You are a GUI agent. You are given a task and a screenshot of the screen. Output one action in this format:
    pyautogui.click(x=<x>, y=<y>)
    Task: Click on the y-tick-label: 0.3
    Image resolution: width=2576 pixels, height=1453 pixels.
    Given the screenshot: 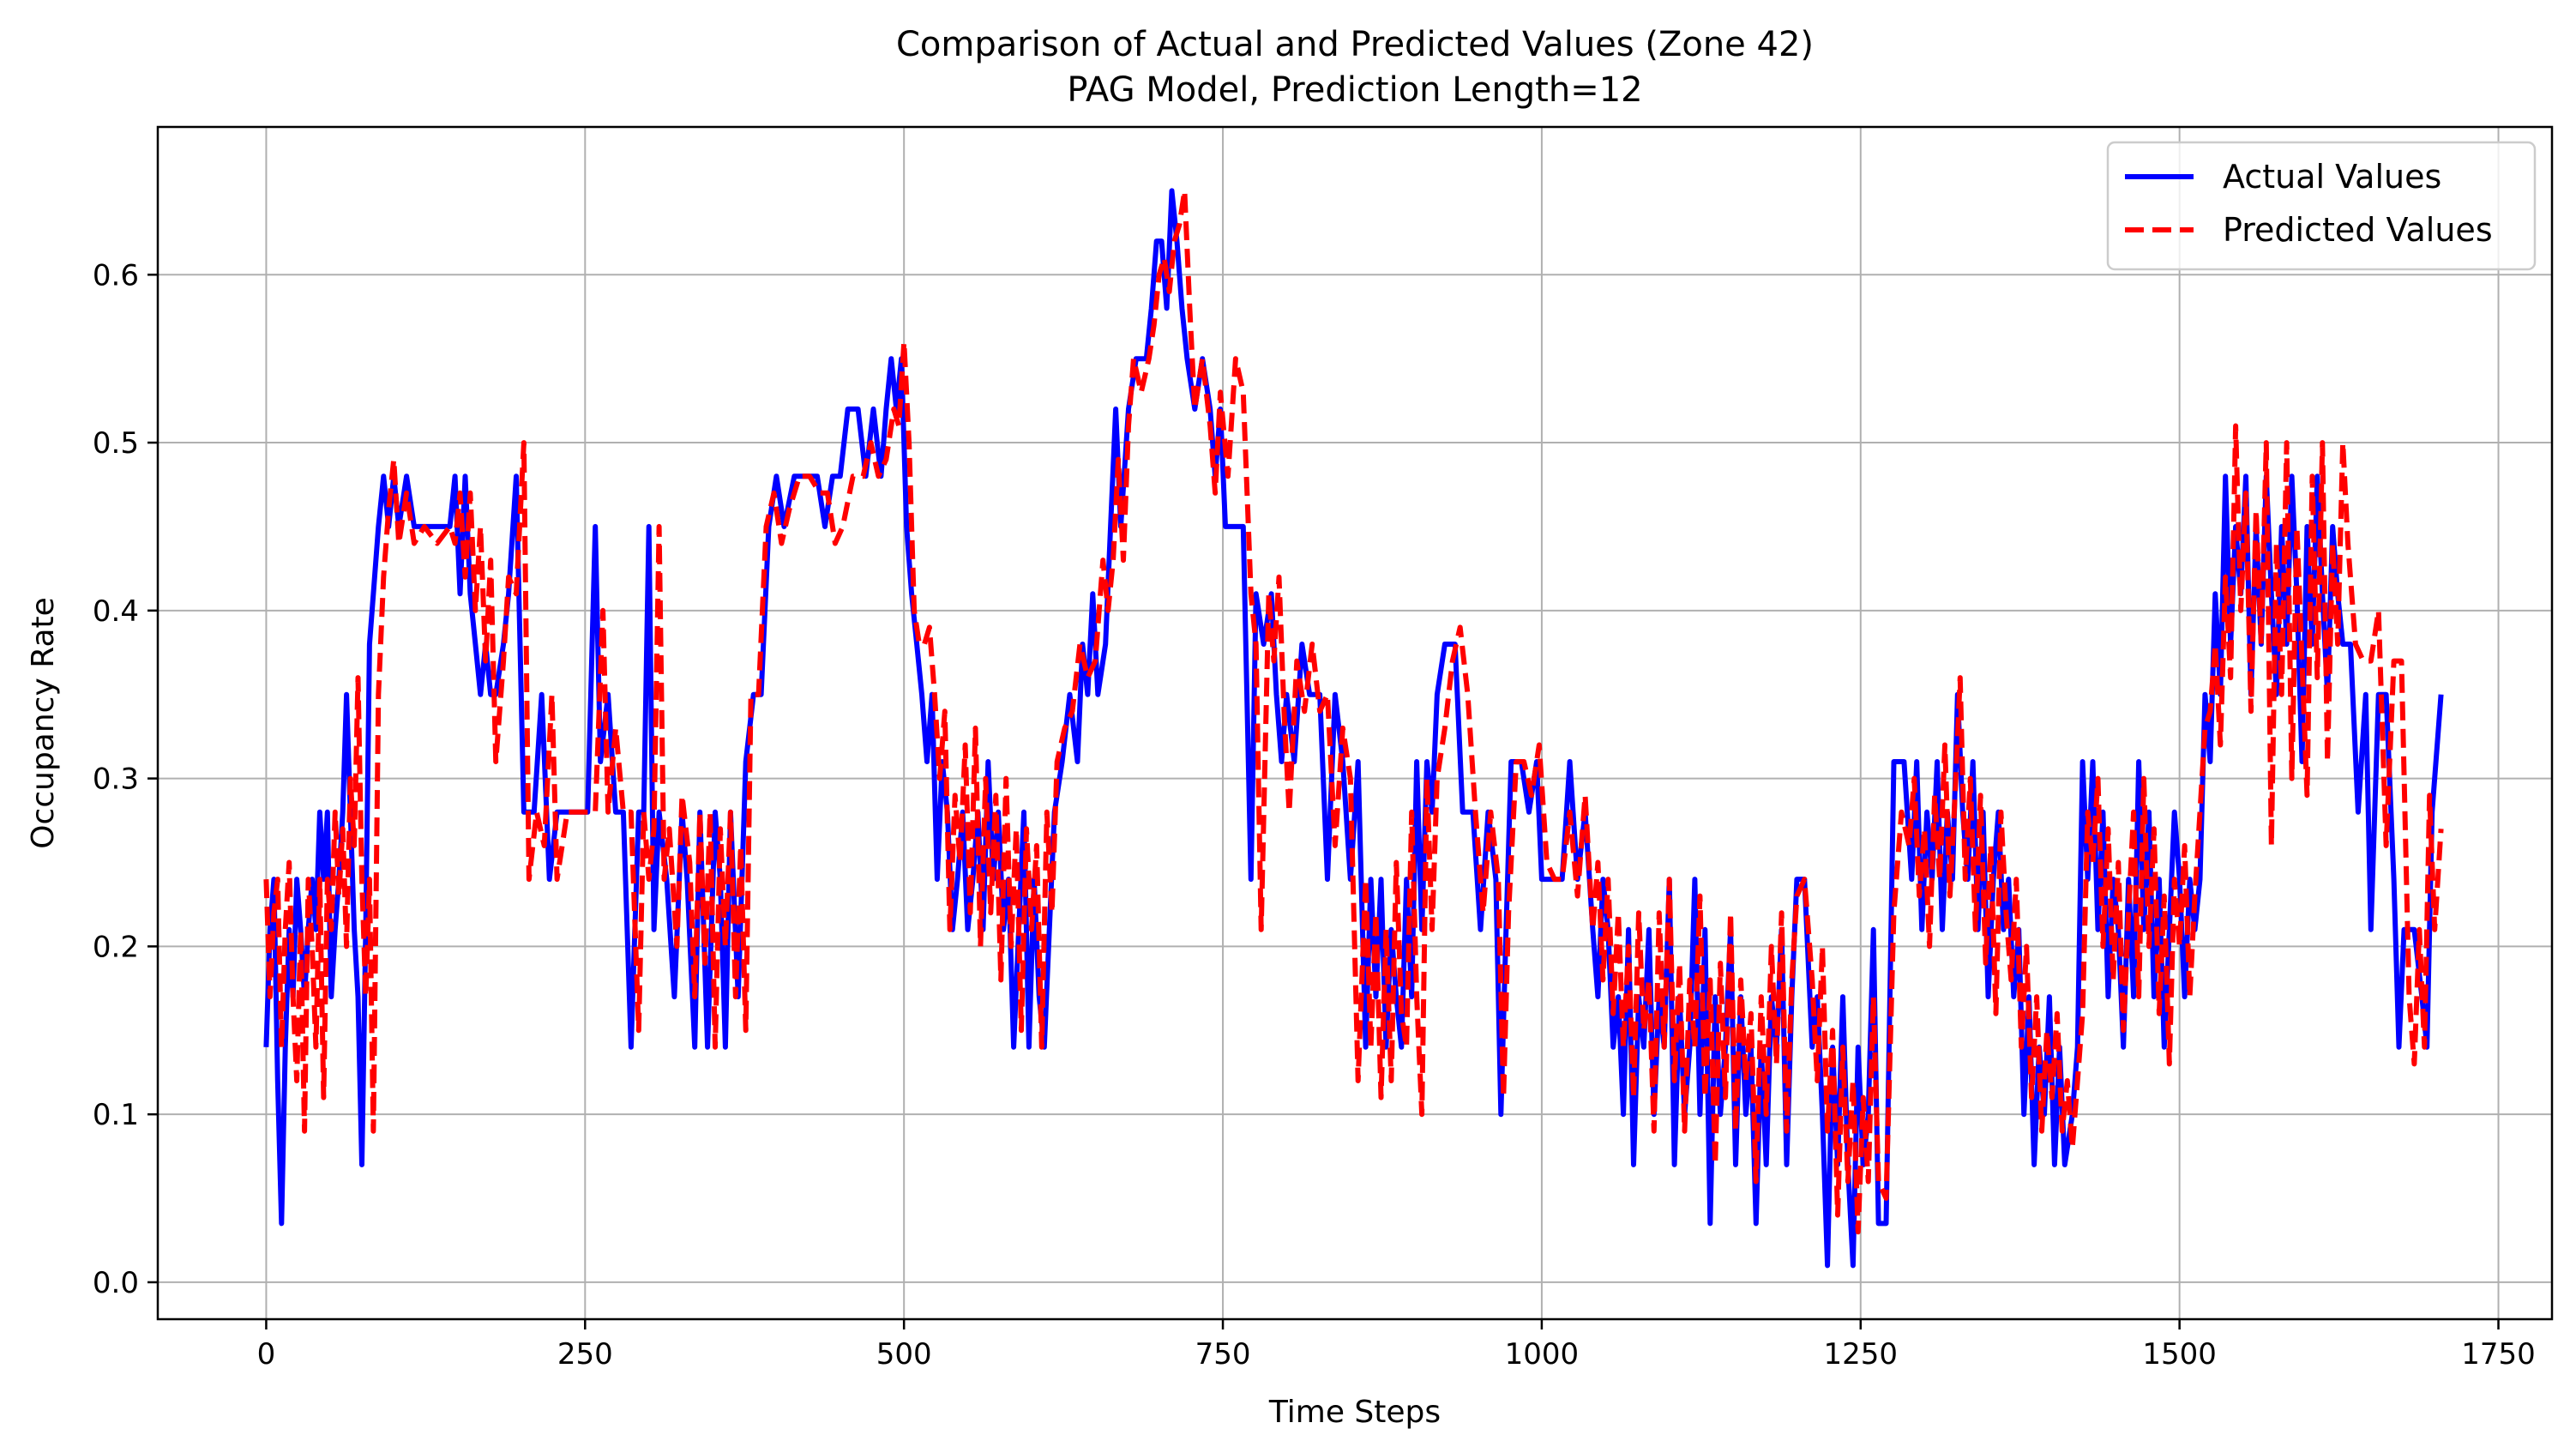 What is the action you would take?
    pyautogui.click(x=116, y=780)
    